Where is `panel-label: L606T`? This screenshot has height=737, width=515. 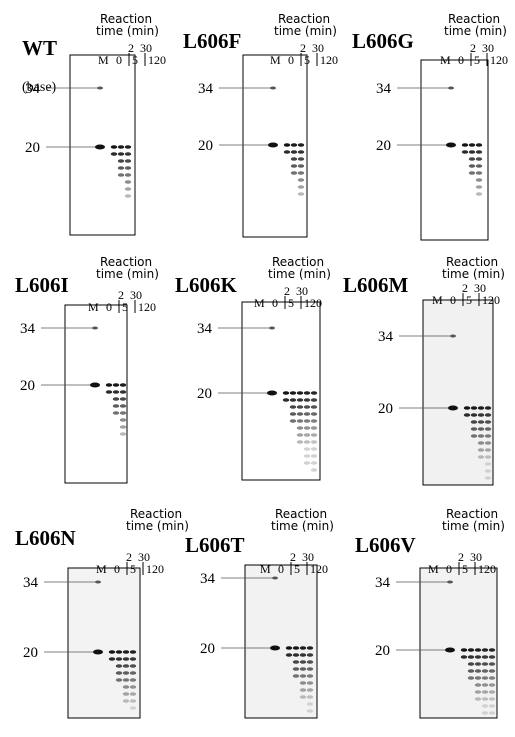
panel-label: L606T is located at coordinates (215, 545).